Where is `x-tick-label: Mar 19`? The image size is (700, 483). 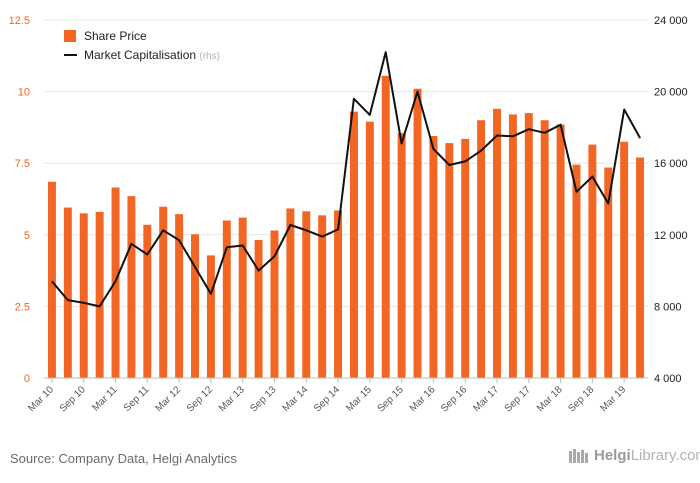
x-tick-label: Mar 19 is located at coordinates (613, 399).